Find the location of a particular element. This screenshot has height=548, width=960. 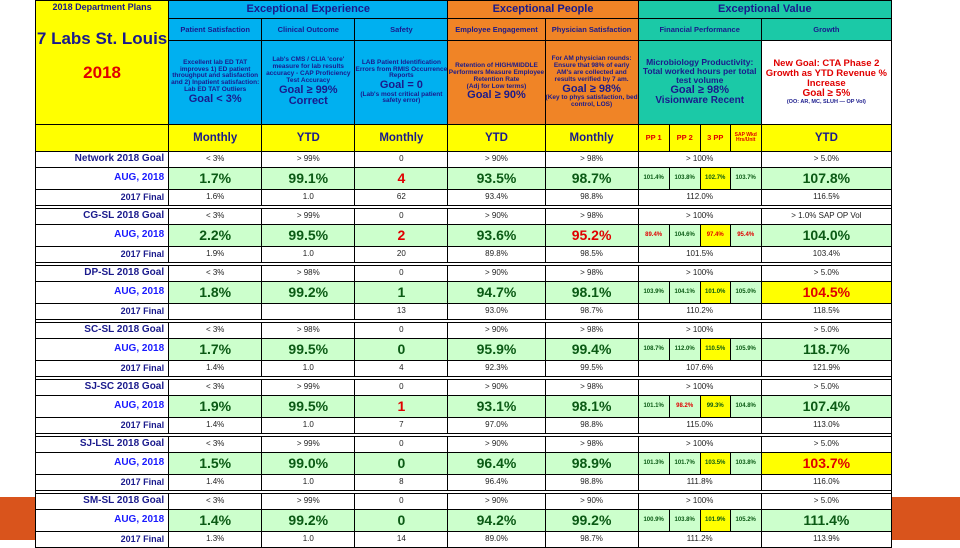

final-cell: 97.0% is located at coordinates (496, 425).